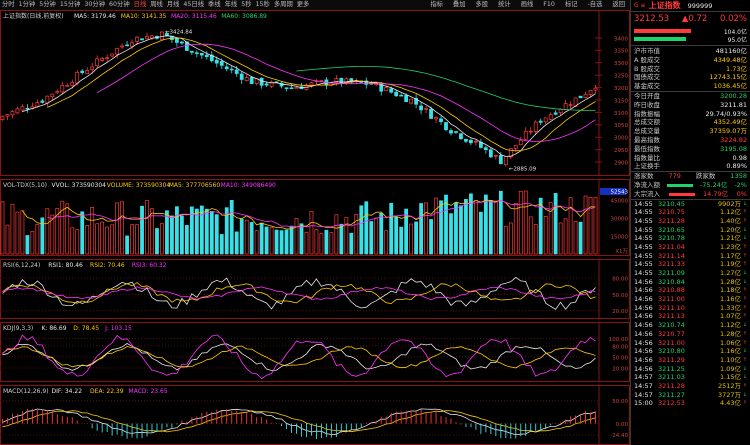 Image resolution: width=750 pixels, height=445 pixels. Describe the element at coordinates (527, 4) in the screenshot. I see `tool-button: 画线` at that location.